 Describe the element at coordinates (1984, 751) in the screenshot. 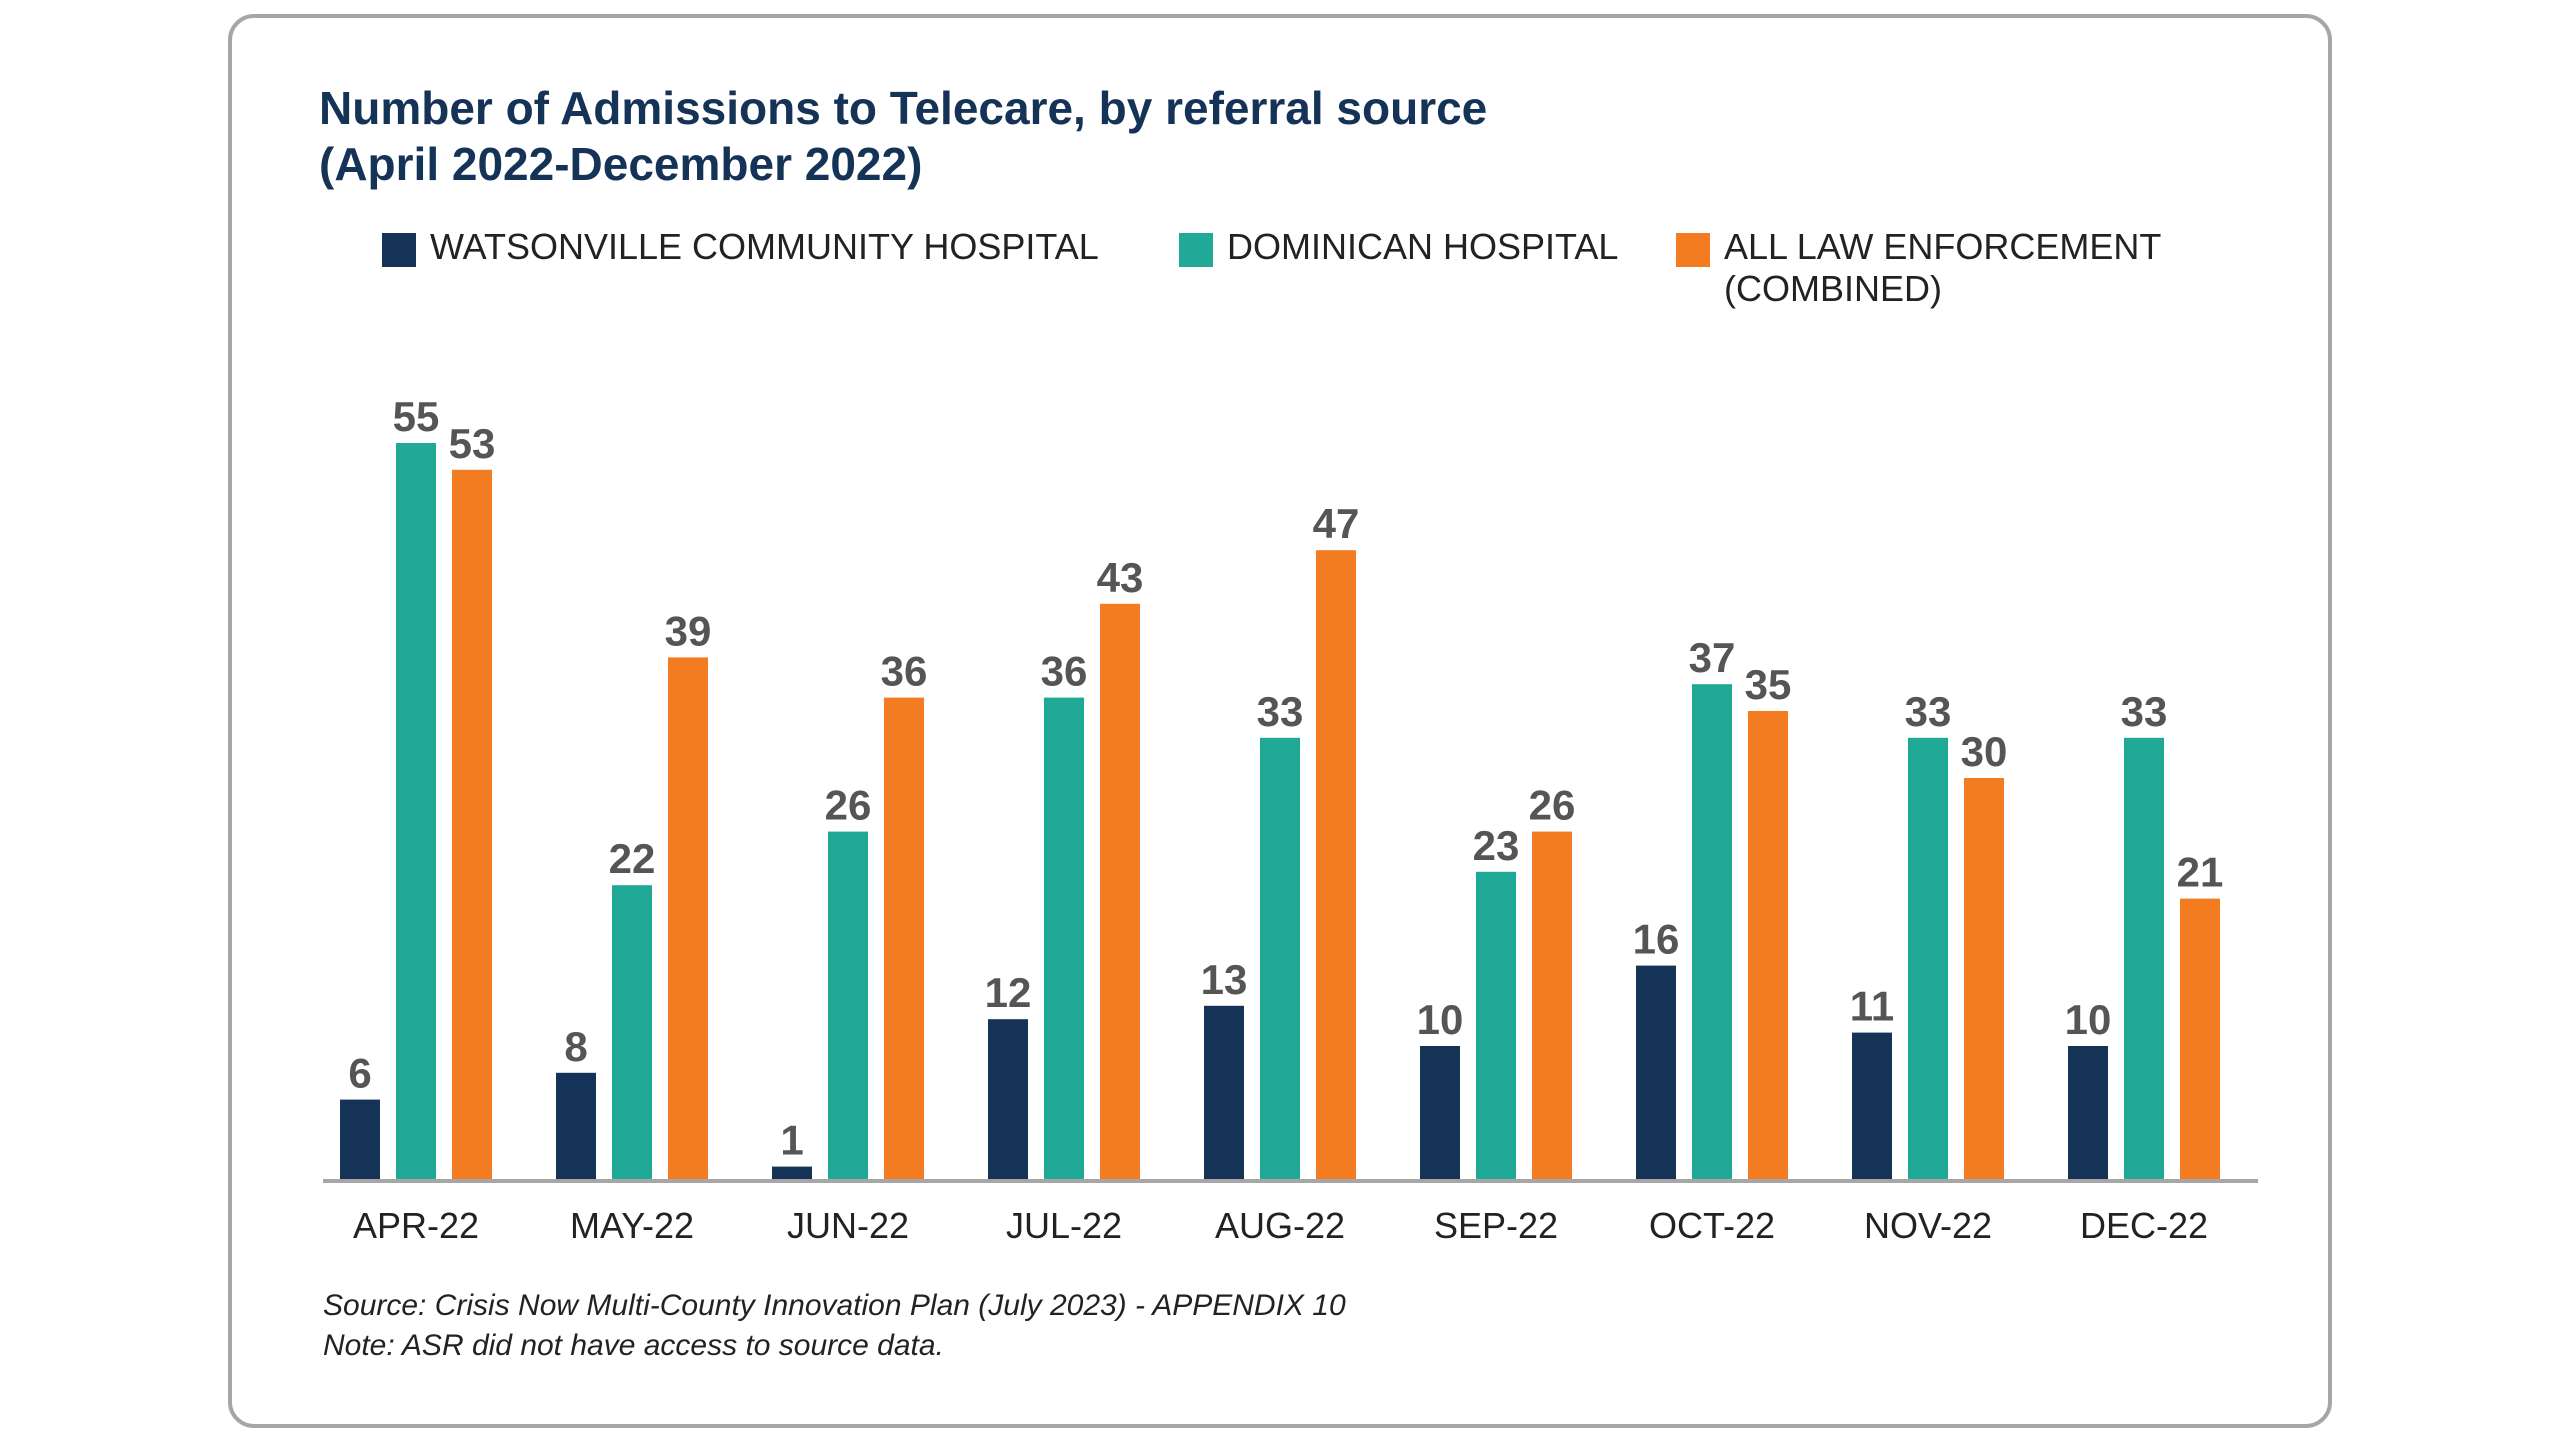

I see `value-label-law-enforcement-nov-22: 30` at that location.